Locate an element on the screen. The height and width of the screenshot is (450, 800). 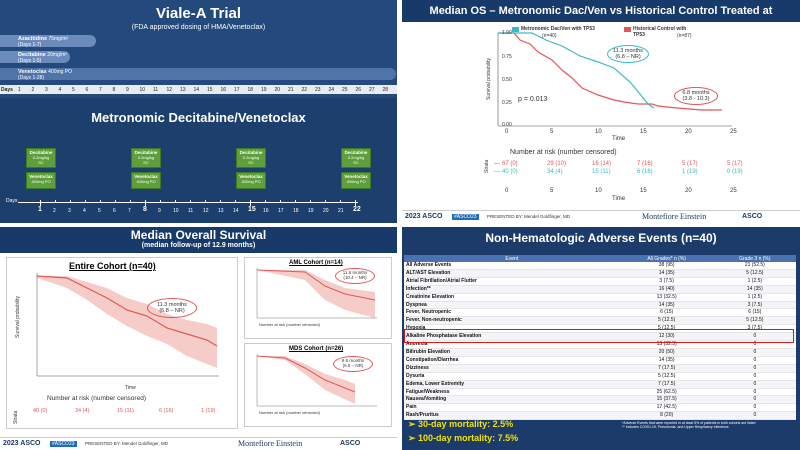
risk-xtick-20: 20 is located at coordinates (688, 191).